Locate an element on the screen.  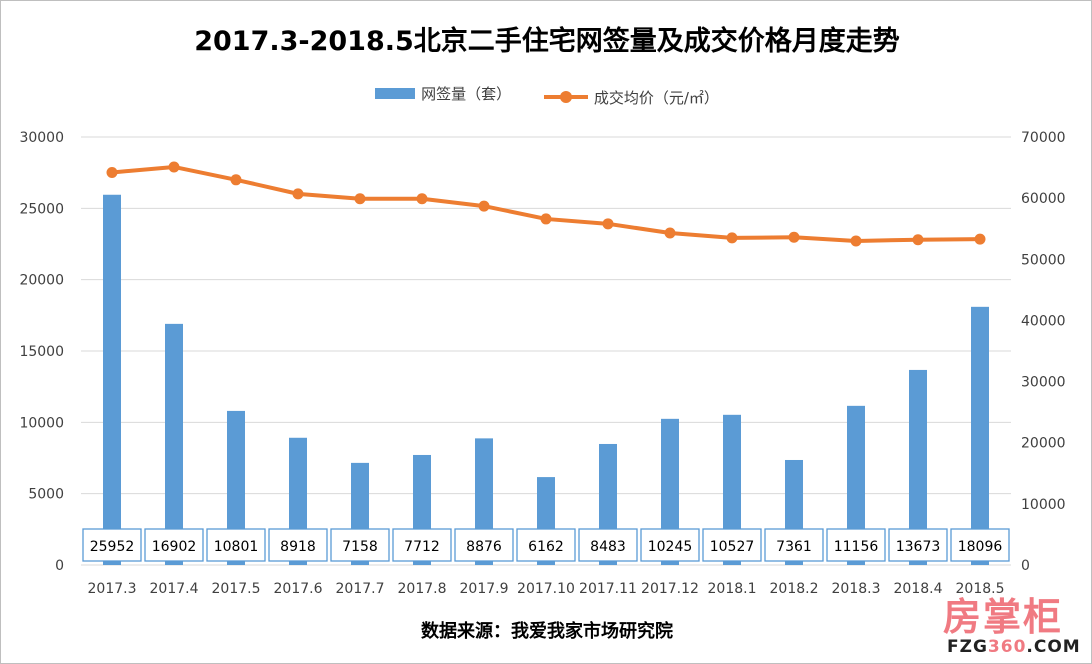
x-tick-label: 2017.10 is located at coordinates (546, 589).